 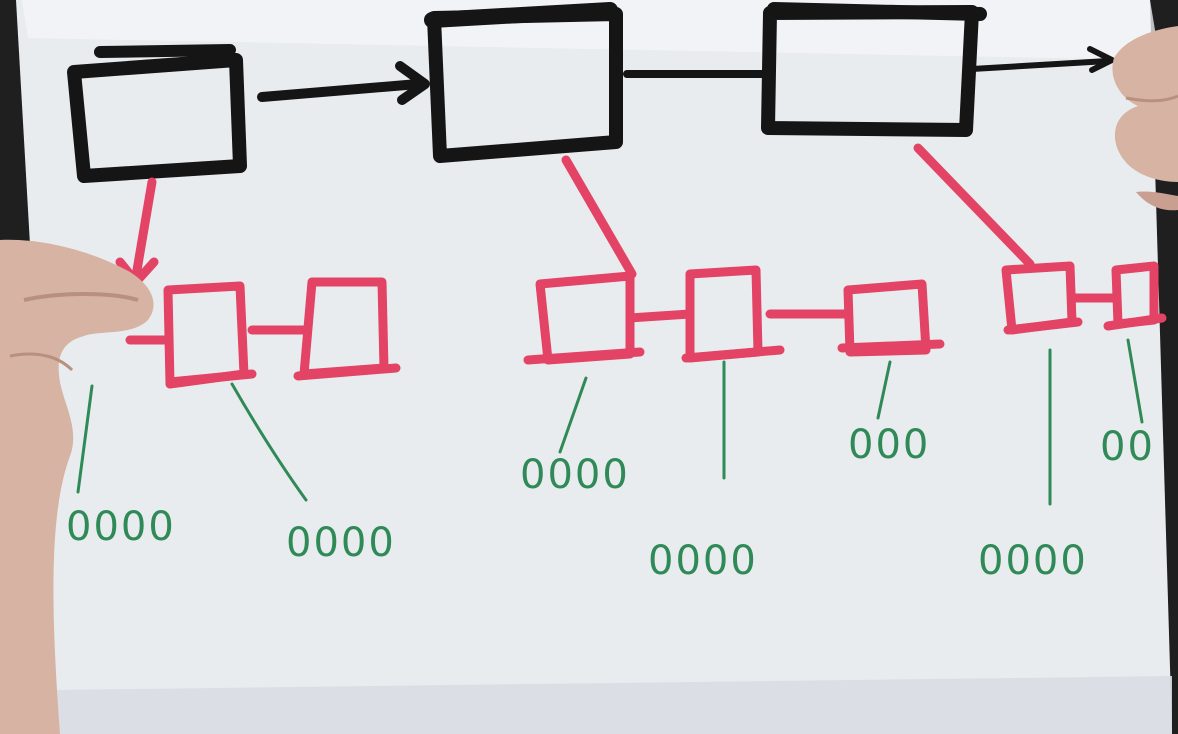 What do you see at coordinates (703, 561) in the screenshot?
I see `leaf-value-4: 0000` at bounding box center [703, 561].